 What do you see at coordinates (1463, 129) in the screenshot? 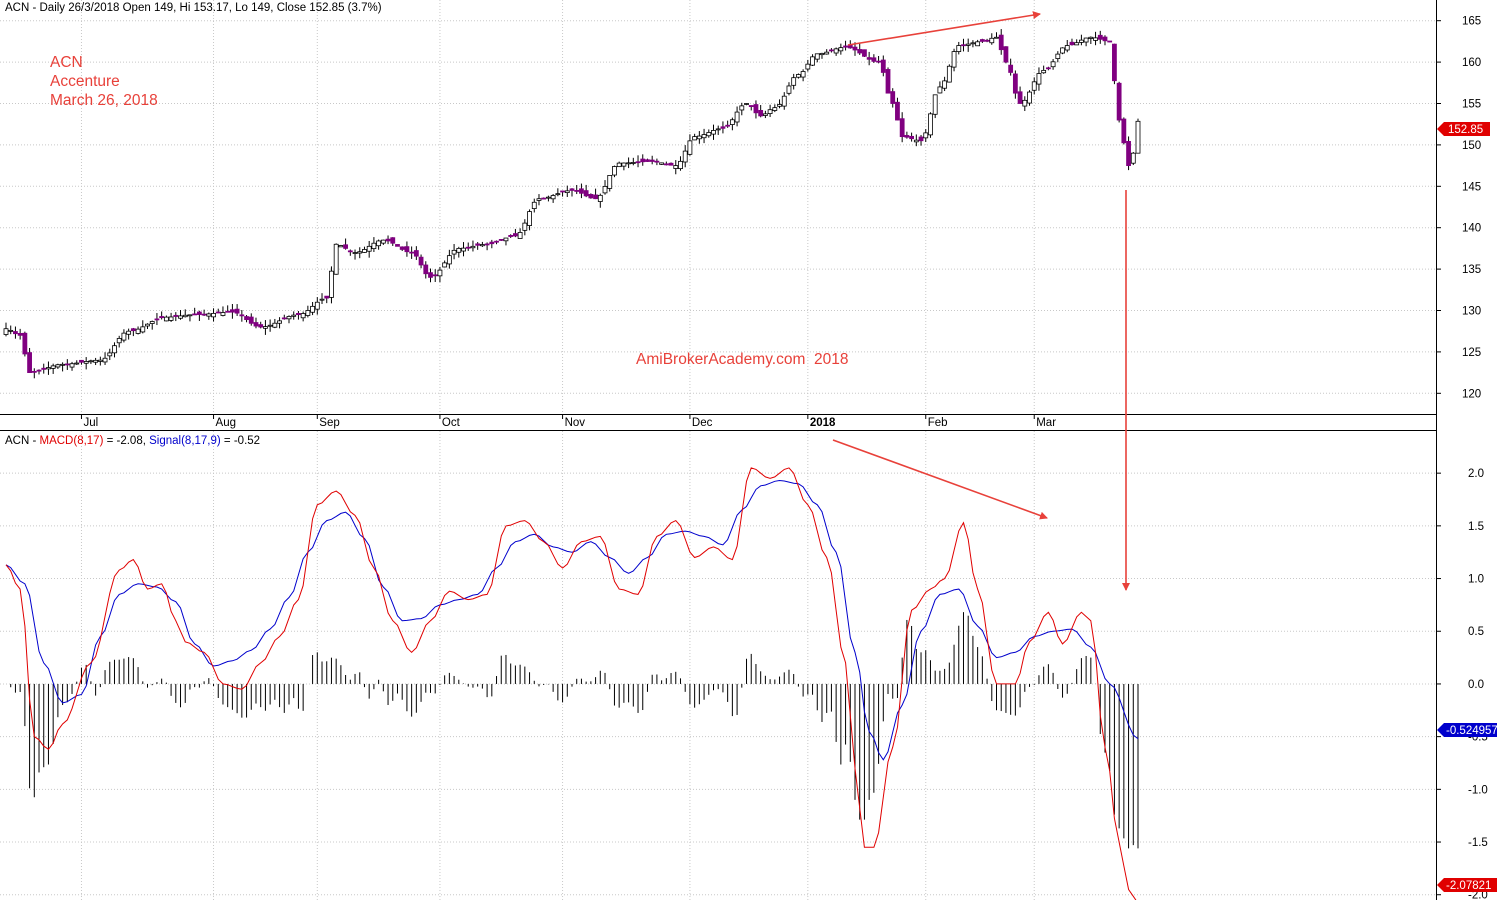
I see `last-price-badge: 152.85` at bounding box center [1463, 129].